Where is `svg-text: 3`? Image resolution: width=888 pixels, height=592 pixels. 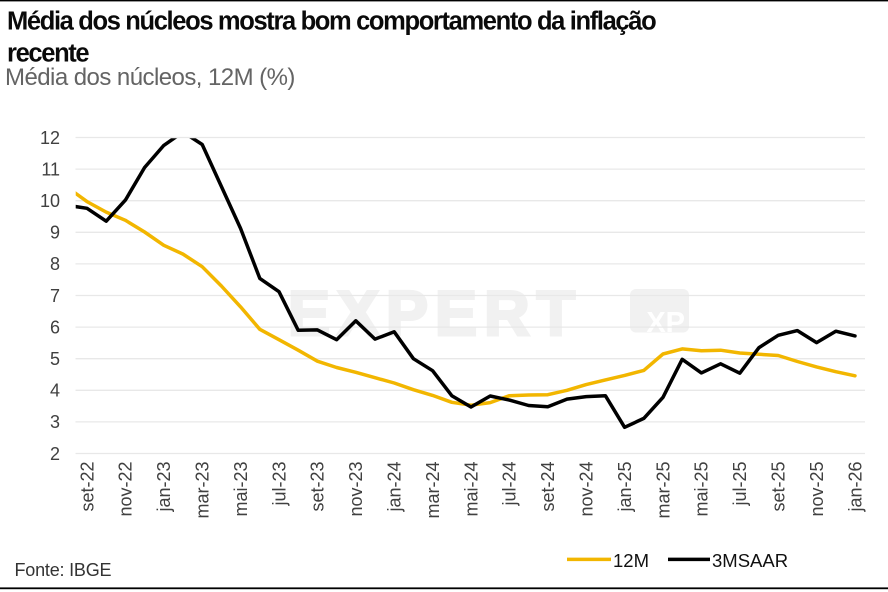 svg-text: 3 is located at coordinates (55, 422).